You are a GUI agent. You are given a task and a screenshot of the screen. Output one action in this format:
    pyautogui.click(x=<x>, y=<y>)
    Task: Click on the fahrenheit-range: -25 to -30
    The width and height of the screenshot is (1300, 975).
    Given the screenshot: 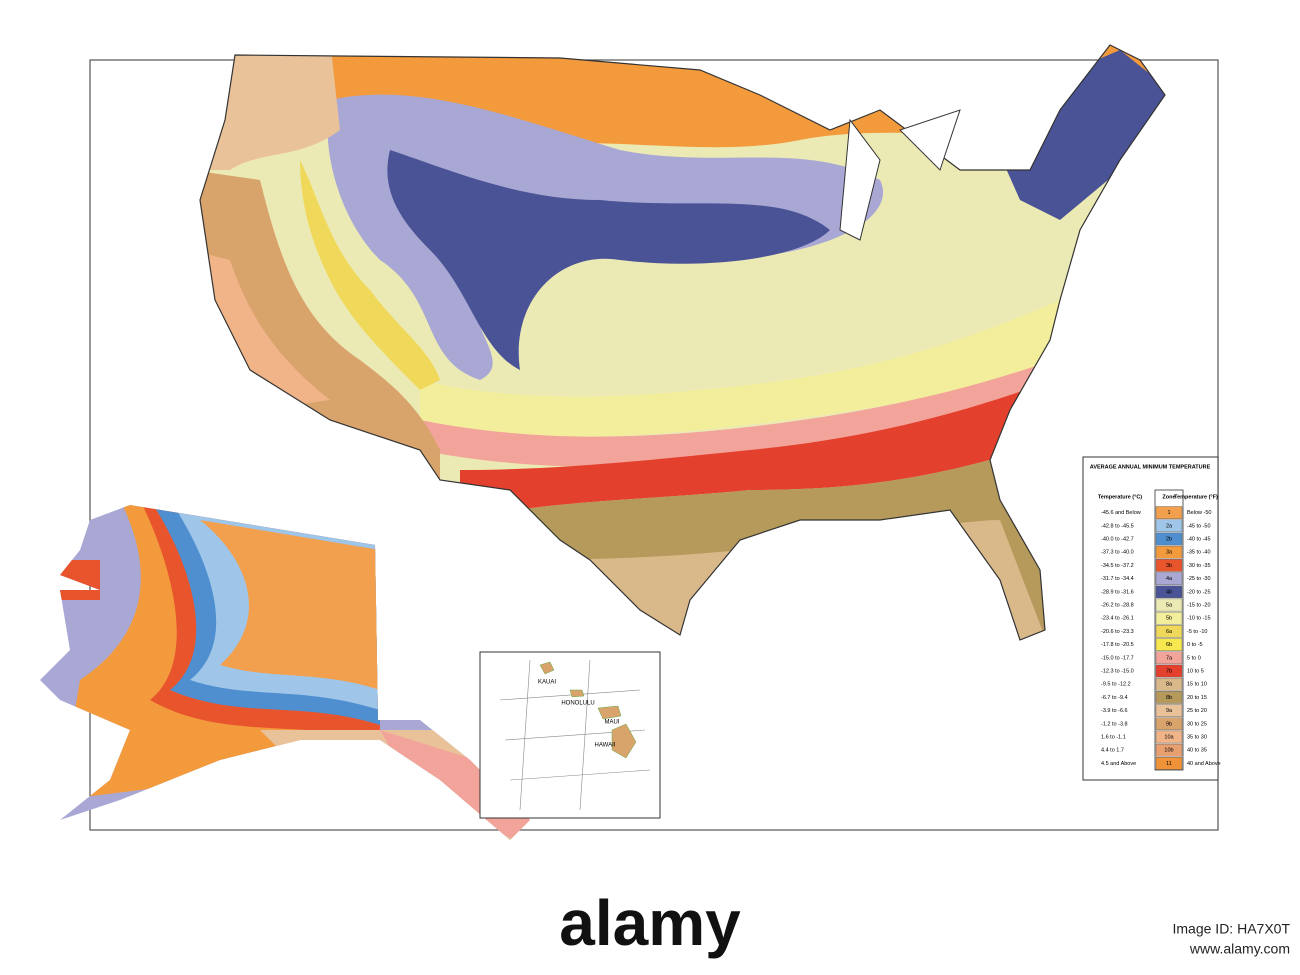 What is the action you would take?
    pyautogui.click(x=1199, y=579)
    